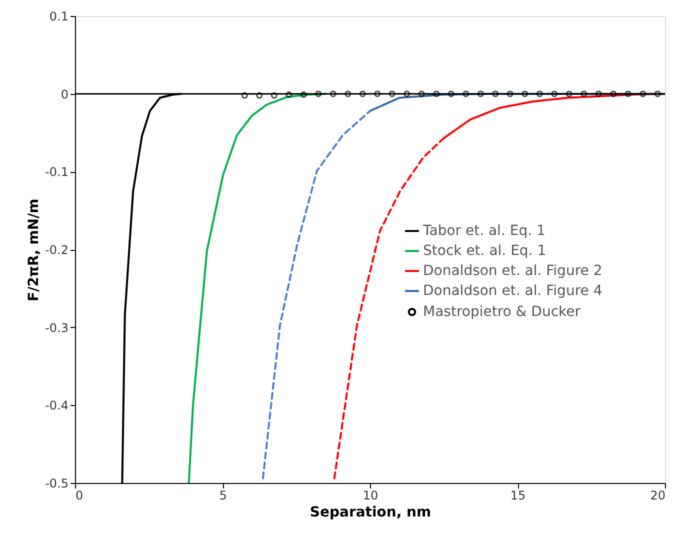 Image resolution: width=675 pixels, height=535 pixels. What do you see at coordinates (518, 495) in the screenshot?
I see `x-tick-label: 15` at bounding box center [518, 495].